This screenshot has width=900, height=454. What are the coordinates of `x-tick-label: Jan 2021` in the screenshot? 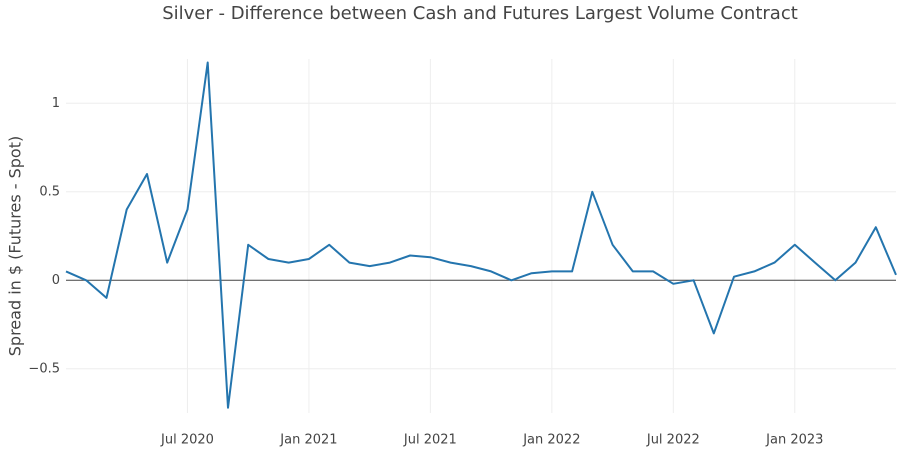 It's located at (308, 440).